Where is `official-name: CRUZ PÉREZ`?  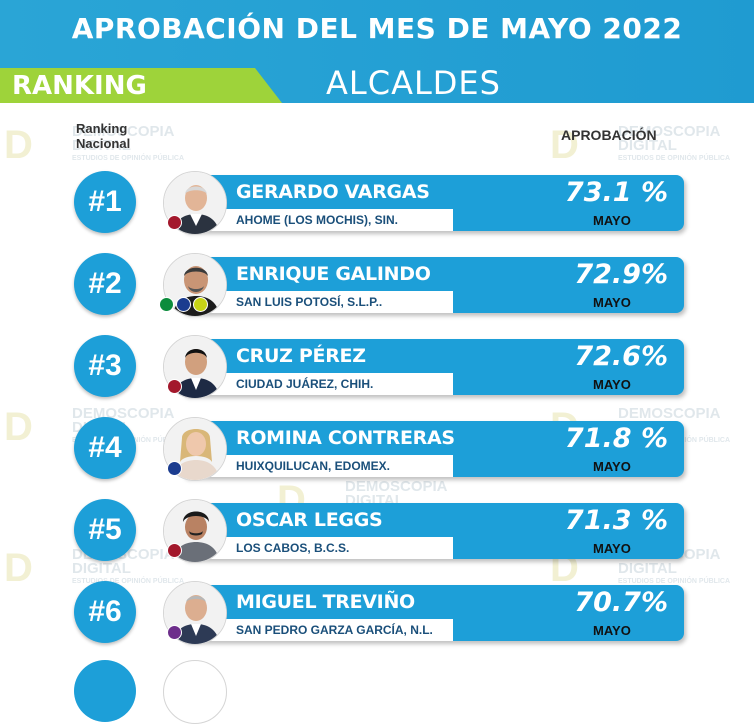
official-name: CRUZ PÉREZ is located at coordinates (301, 356).